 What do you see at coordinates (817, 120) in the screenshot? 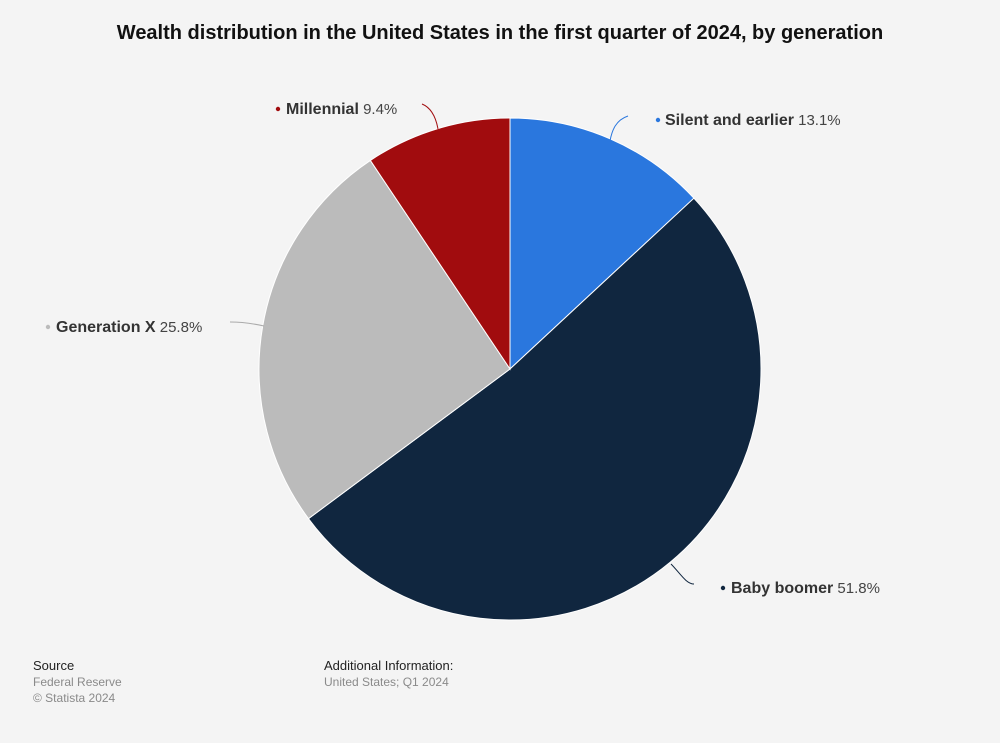
I see `slice-label-value: 13.1%` at bounding box center [817, 120].